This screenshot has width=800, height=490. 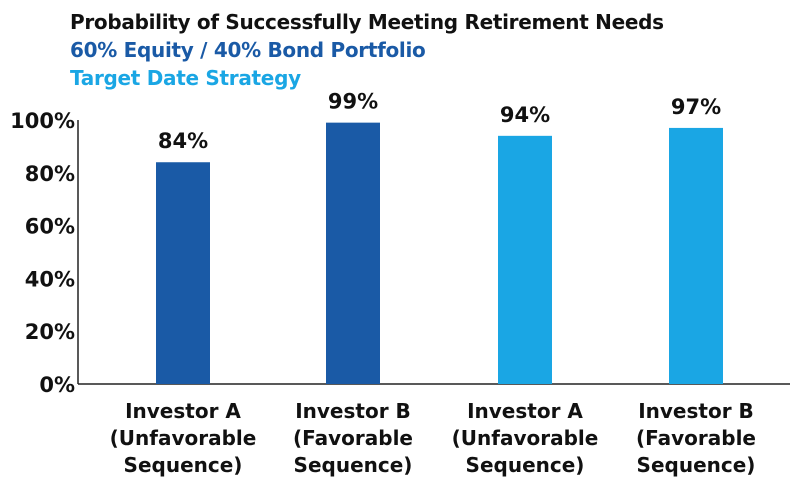 What do you see at coordinates (57, 385) in the screenshot?
I see `y-tick-label: 0%` at bounding box center [57, 385].